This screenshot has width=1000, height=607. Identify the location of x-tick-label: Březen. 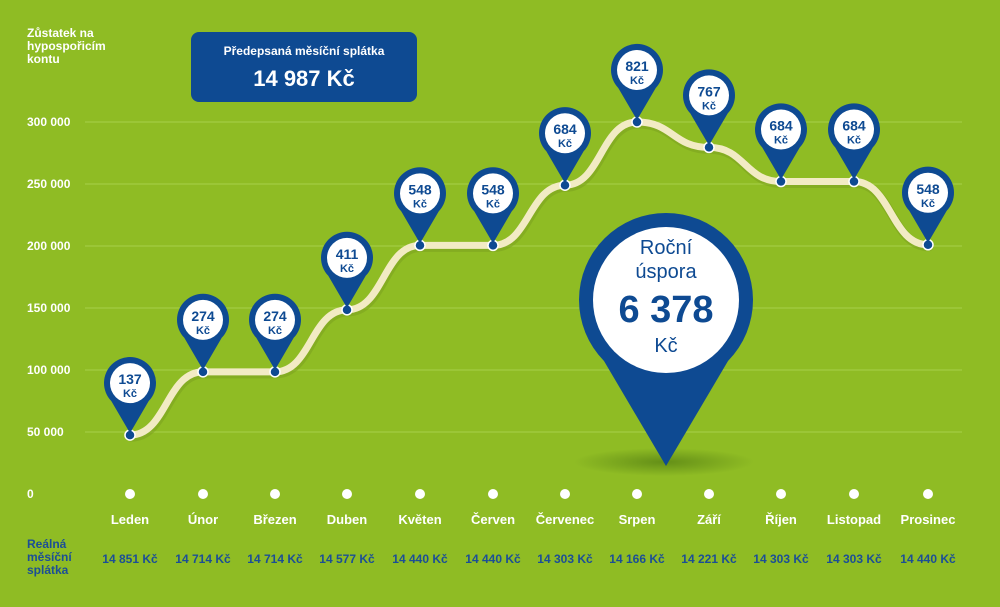
(274, 519).